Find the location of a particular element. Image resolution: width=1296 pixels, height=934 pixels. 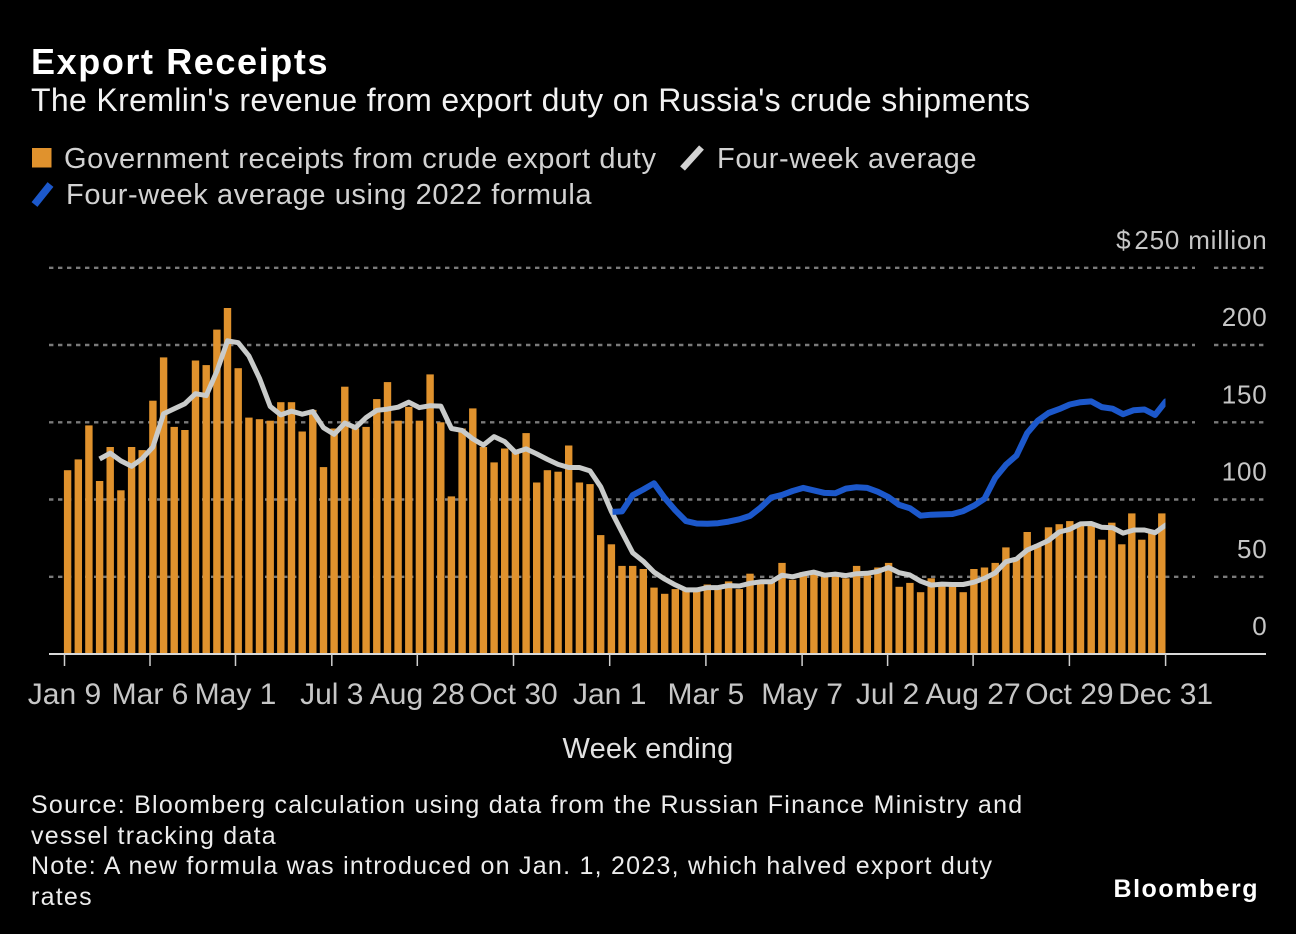

svg-text: 200 is located at coordinates (1245, 317).